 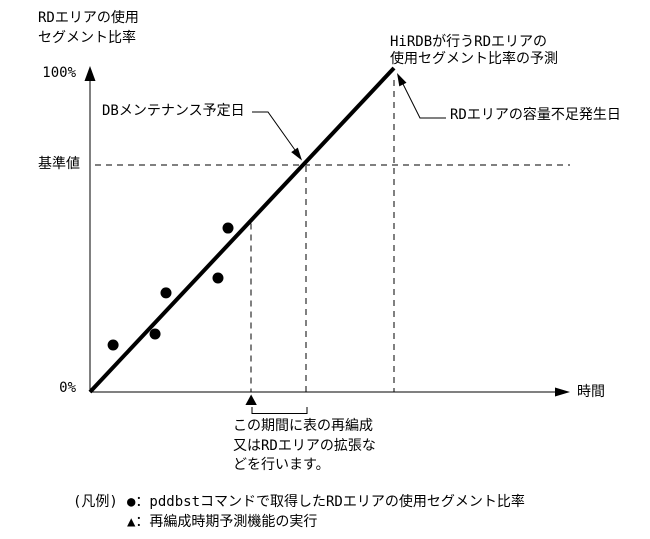 I want to click on legend-item-dot: ●：pddbstコマンドで取得したRDエリアの使用セグメント比率, so click(x=326, y=502).